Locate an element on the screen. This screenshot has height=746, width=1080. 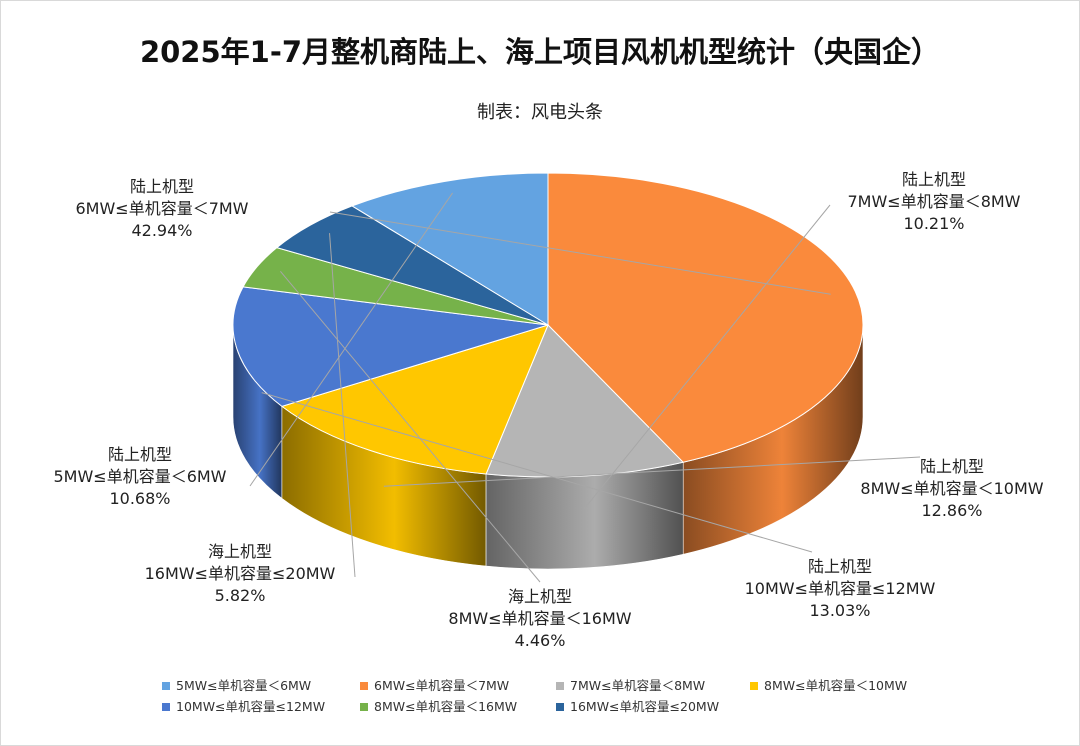
data-label-2: 陆上机型 8MW≤单机容量＜10MW 12.86% is located at coordinates (951, 488).